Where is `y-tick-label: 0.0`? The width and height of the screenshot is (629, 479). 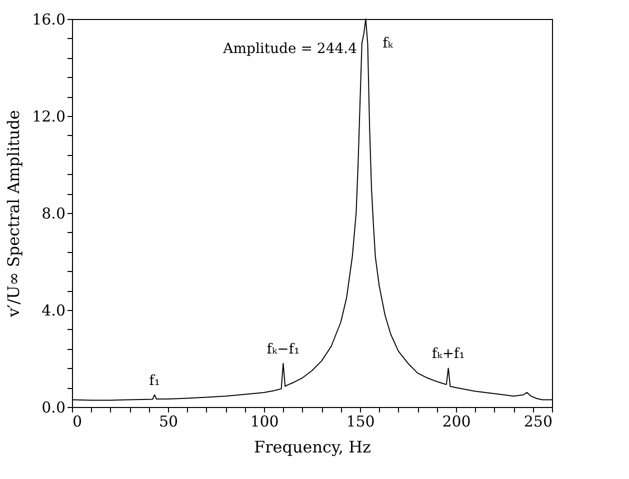 y-tick-label: 0.0 is located at coordinates (54, 407).